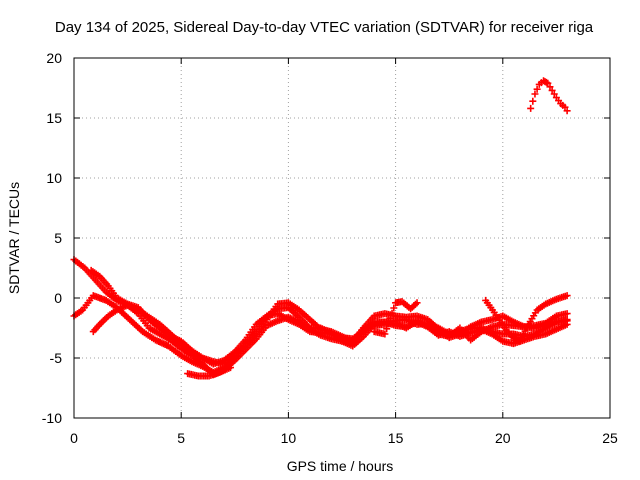  I want to click on x-tick-label: 15, so click(396, 438).